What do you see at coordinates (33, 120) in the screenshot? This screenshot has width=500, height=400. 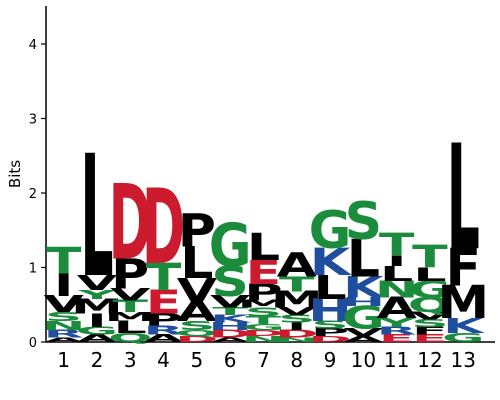 I see `y-tick-label: 3` at bounding box center [33, 120].